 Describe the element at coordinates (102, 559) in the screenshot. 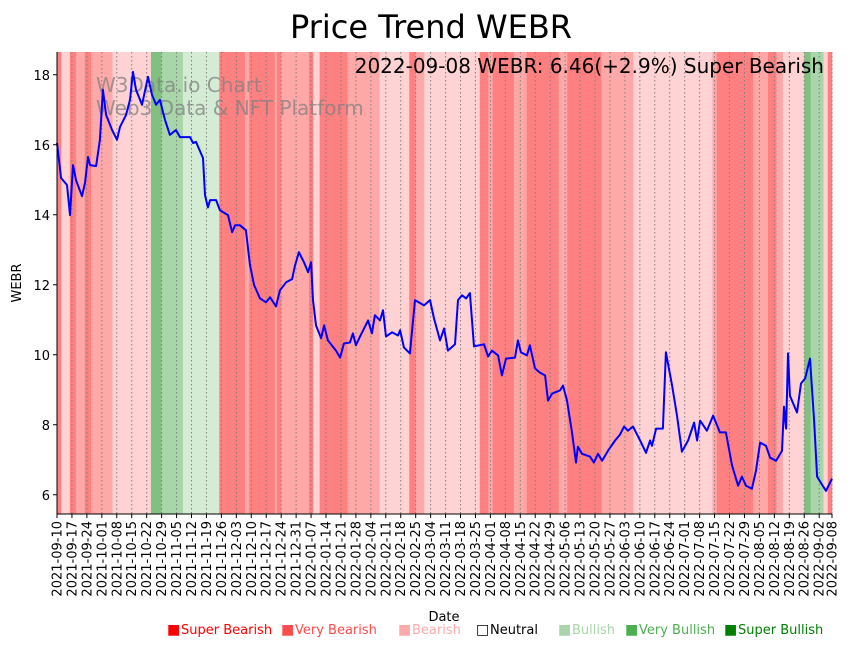

I see `x-tick-label: 2021-10-01` at that location.